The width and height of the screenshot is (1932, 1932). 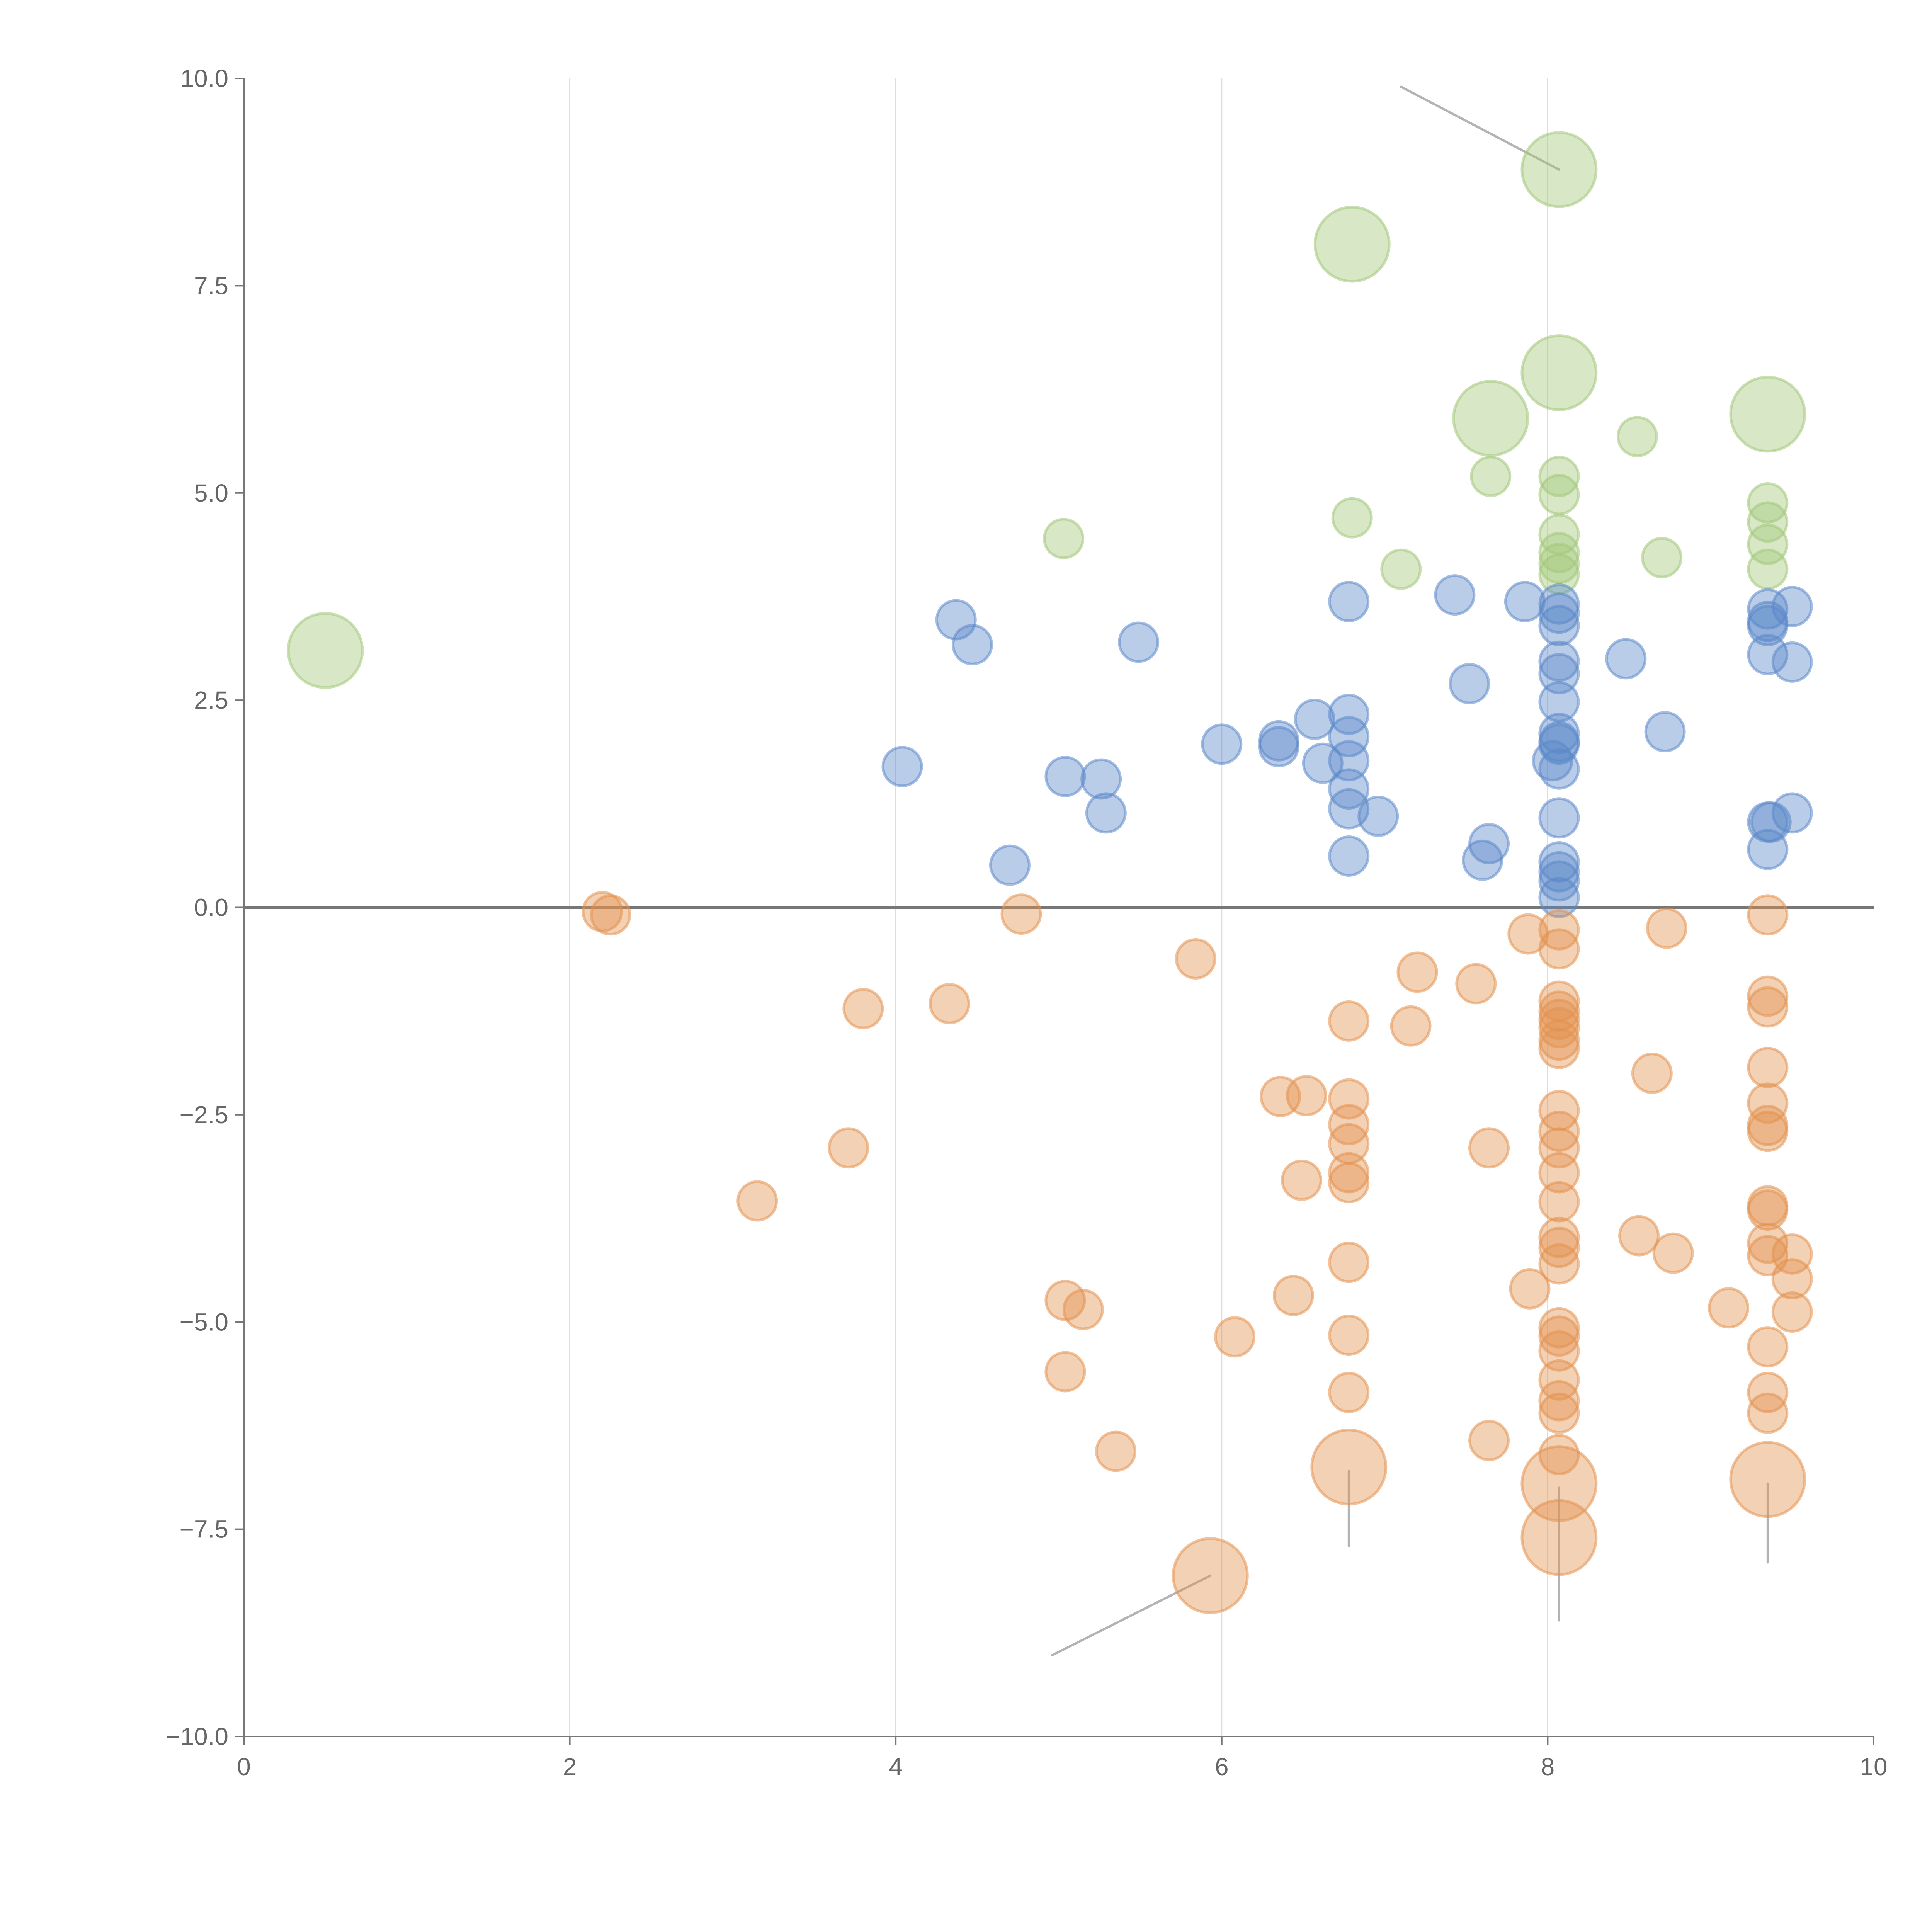 What do you see at coordinates (1480, 128) in the screenshot?
I see `leader-line` at bounding box center [1480, 128].